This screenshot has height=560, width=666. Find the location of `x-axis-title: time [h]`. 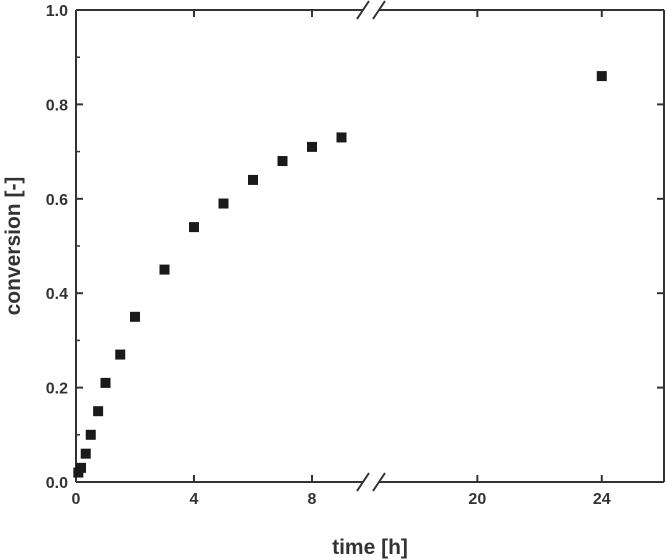

x-axis-title: time [h] is located at coordinates (370, 547).